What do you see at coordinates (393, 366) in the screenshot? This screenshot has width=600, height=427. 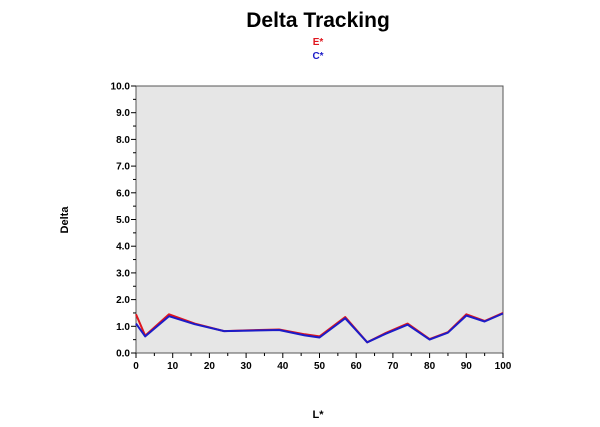 I see `x-tick-label: 70` at bounding box center [393, 366].